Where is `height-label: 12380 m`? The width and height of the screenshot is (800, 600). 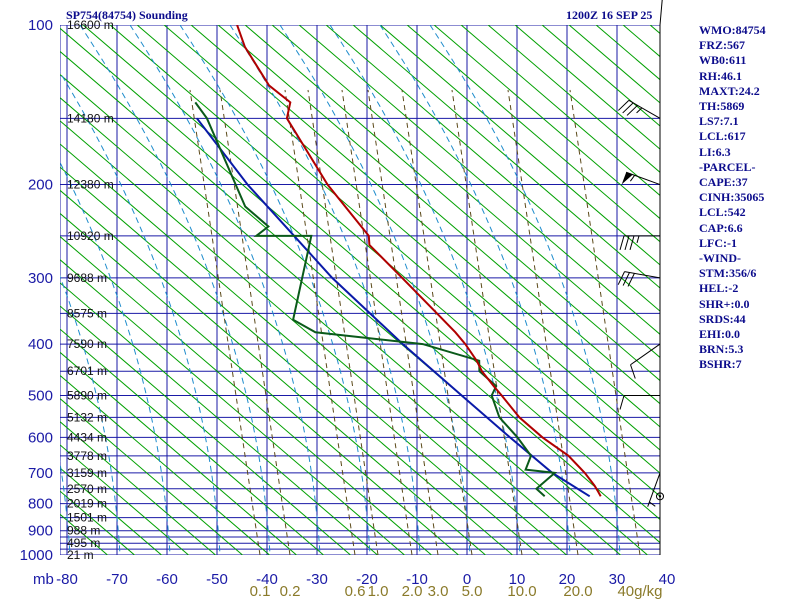 height-label: 12380 m is located at coordinates (90, 185).